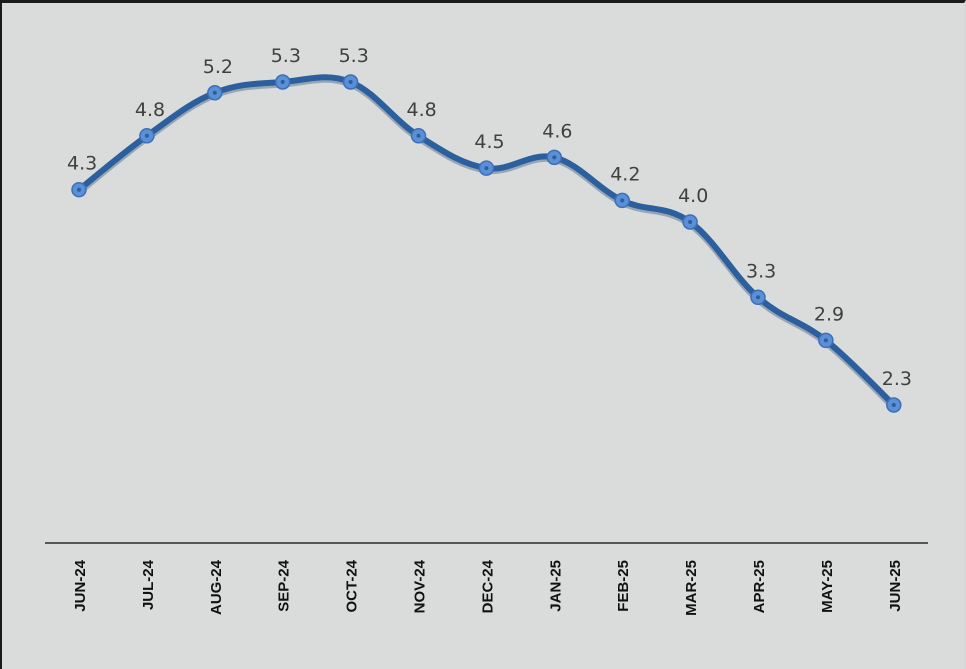 Image resolution: width=966 pixels, height=669 pixels. Describe the element at coordinates (693, 196) in the screenshot. I see `data-label-mar-25: 4.0` at that location.